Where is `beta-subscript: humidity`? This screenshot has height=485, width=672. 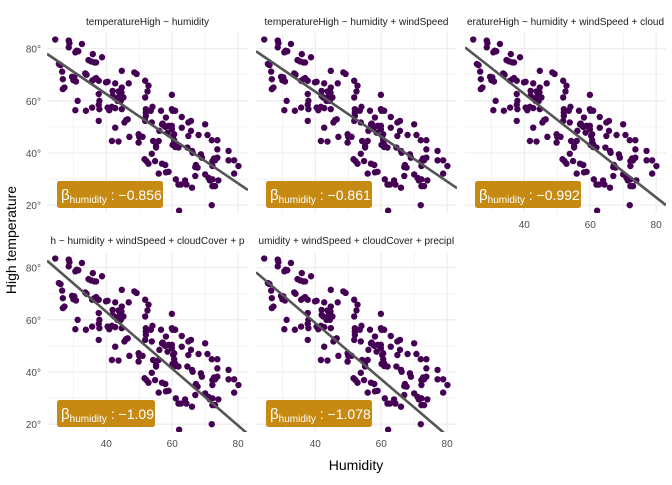
beta-subscript: humidity is located at coordinates (297, 200).